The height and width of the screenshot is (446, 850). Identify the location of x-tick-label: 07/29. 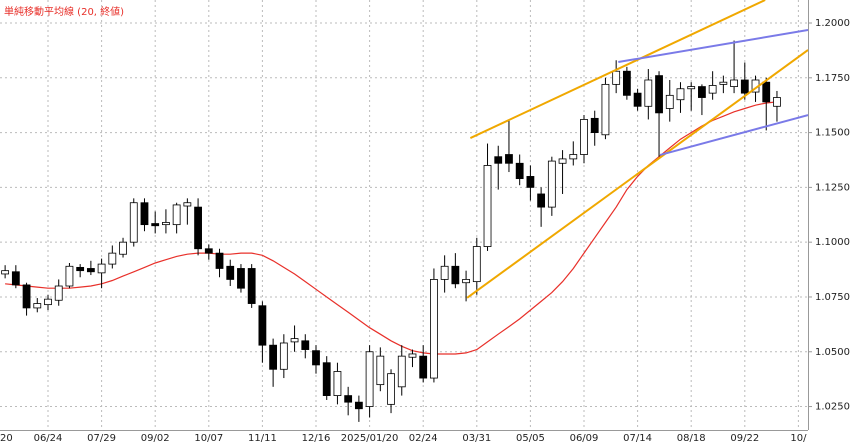
(101, 438).